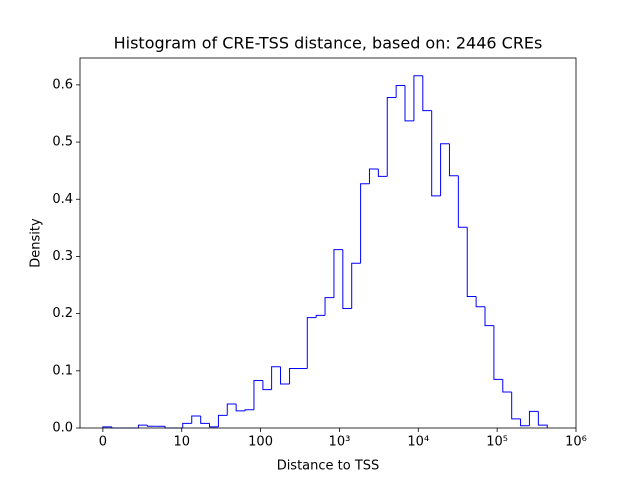 This screenshot has height=480, width=640. I want to click on x-tick-label: 10⁴, so click(418, 442).